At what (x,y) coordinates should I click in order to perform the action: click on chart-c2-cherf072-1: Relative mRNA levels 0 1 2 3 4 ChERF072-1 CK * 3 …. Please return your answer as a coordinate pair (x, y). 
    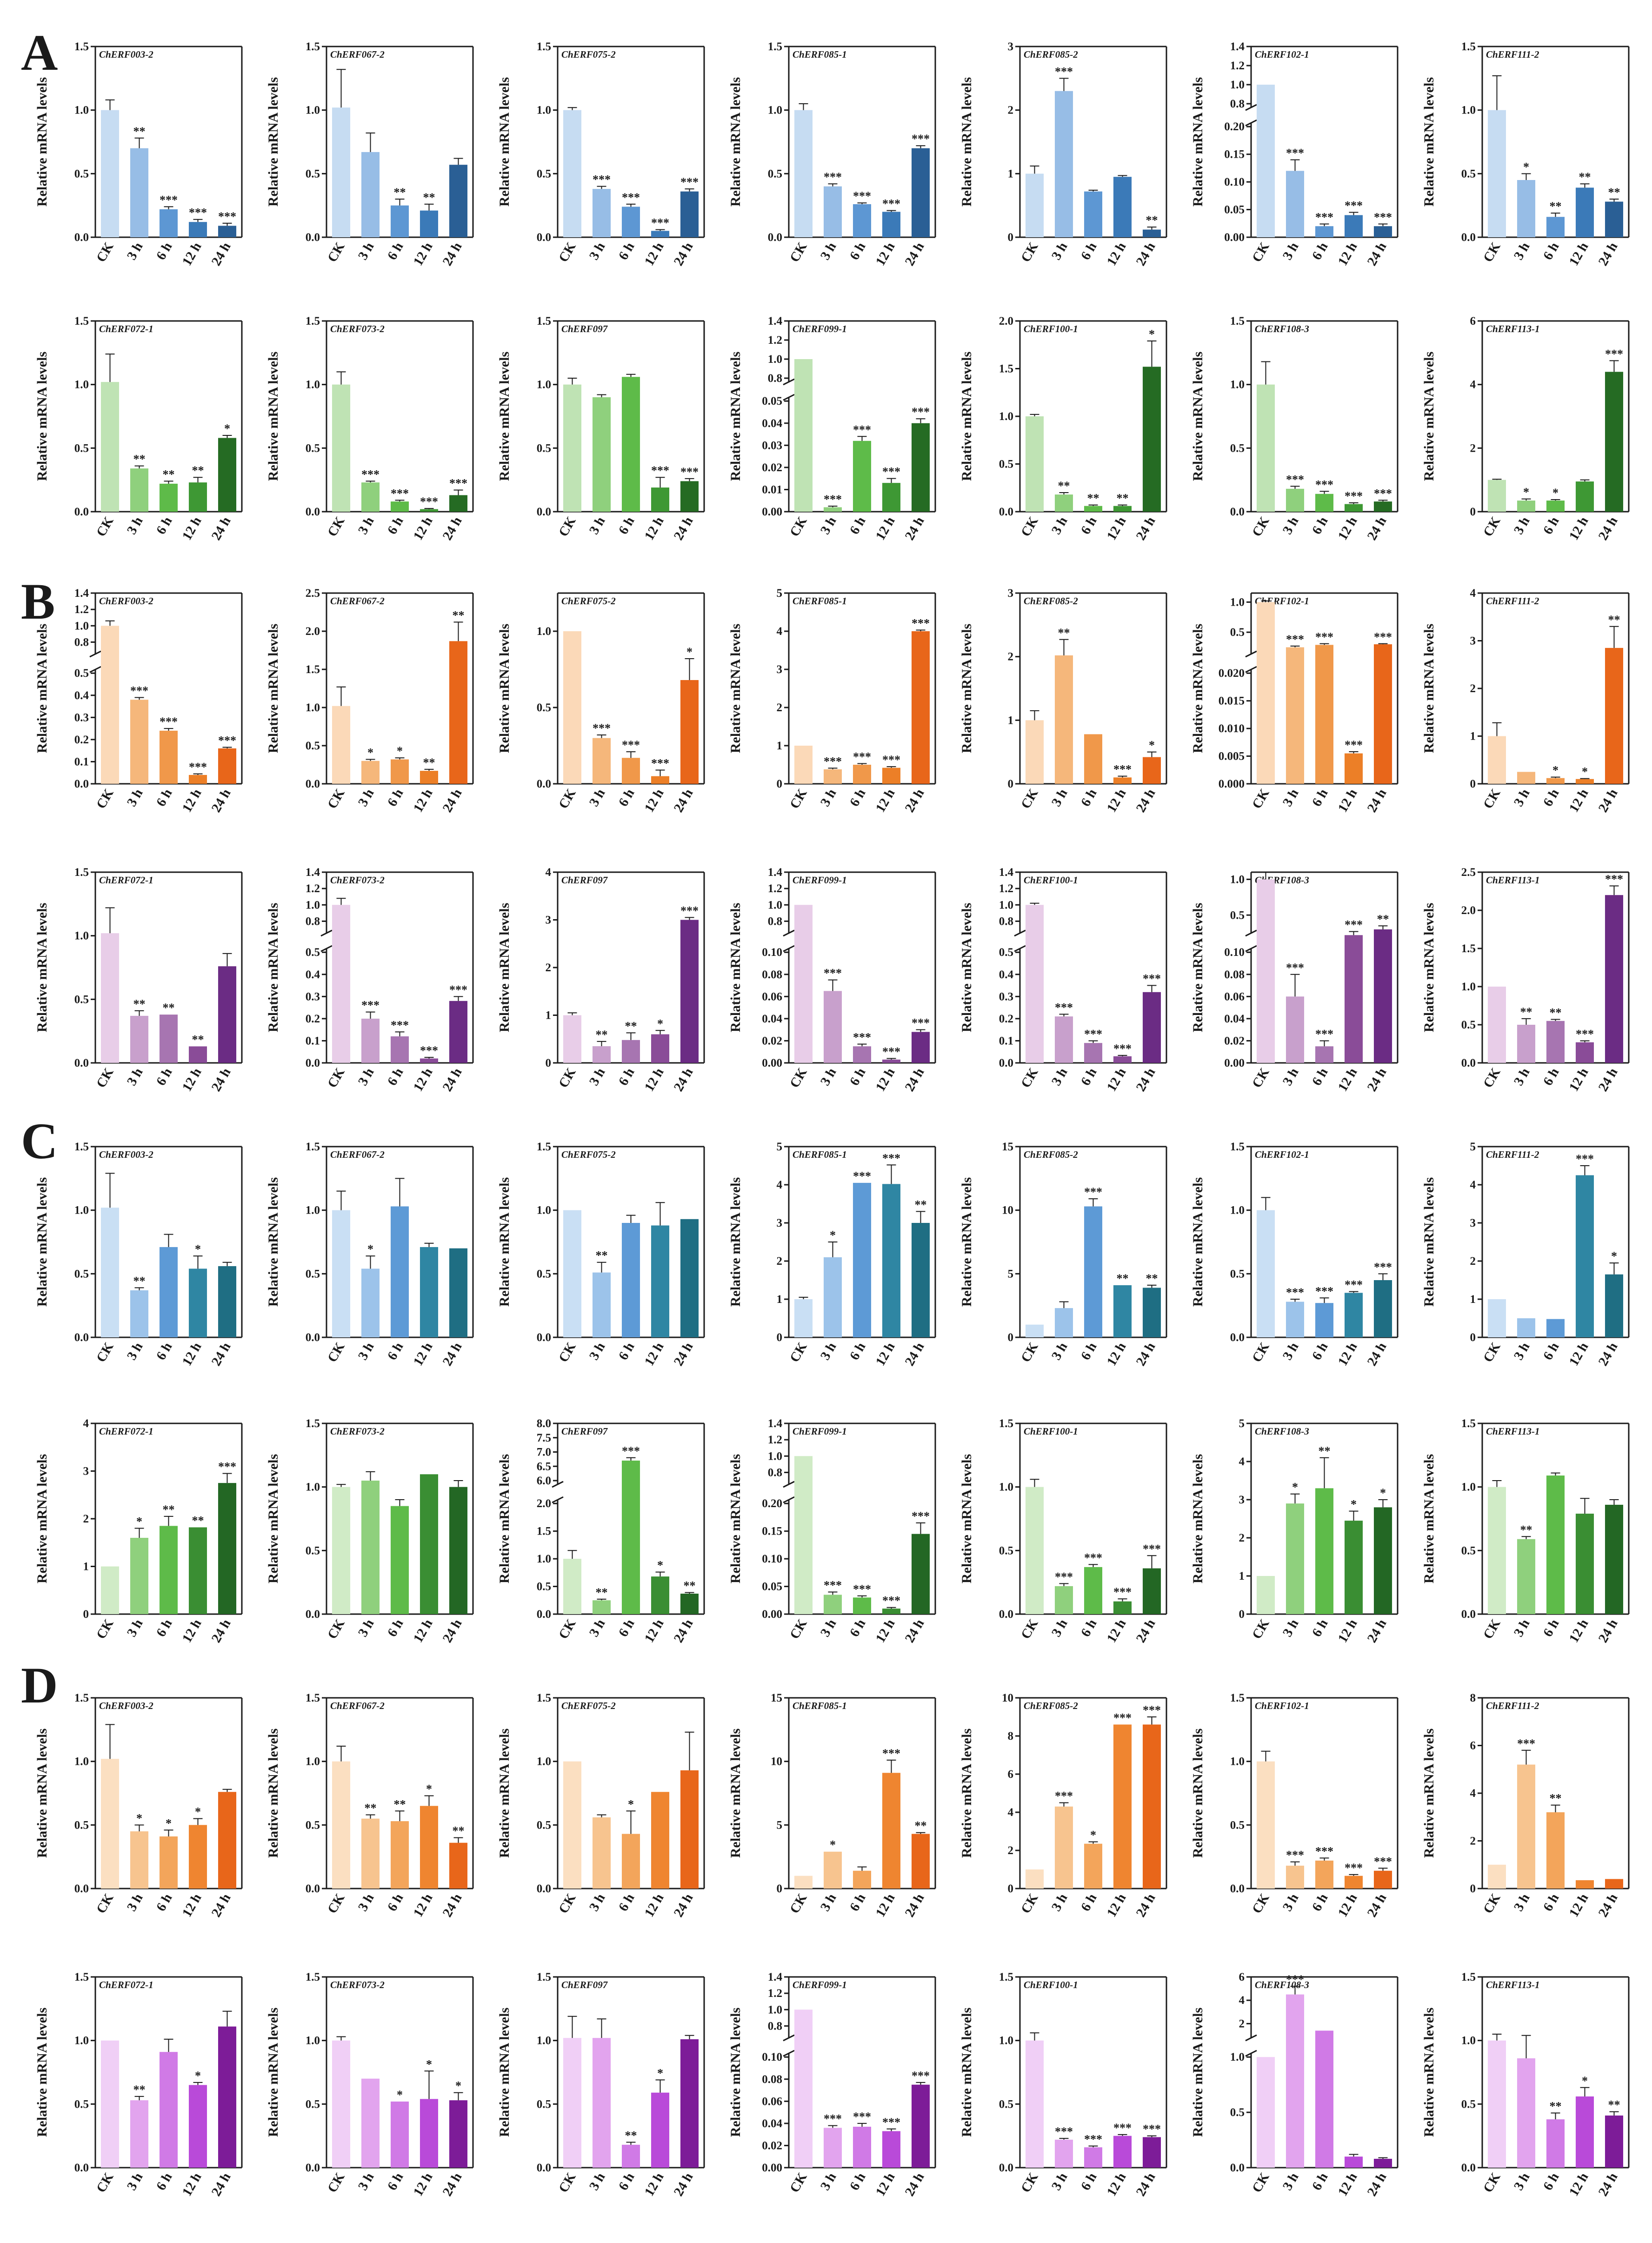
    Looking at the image, I should click on (138, 1531).